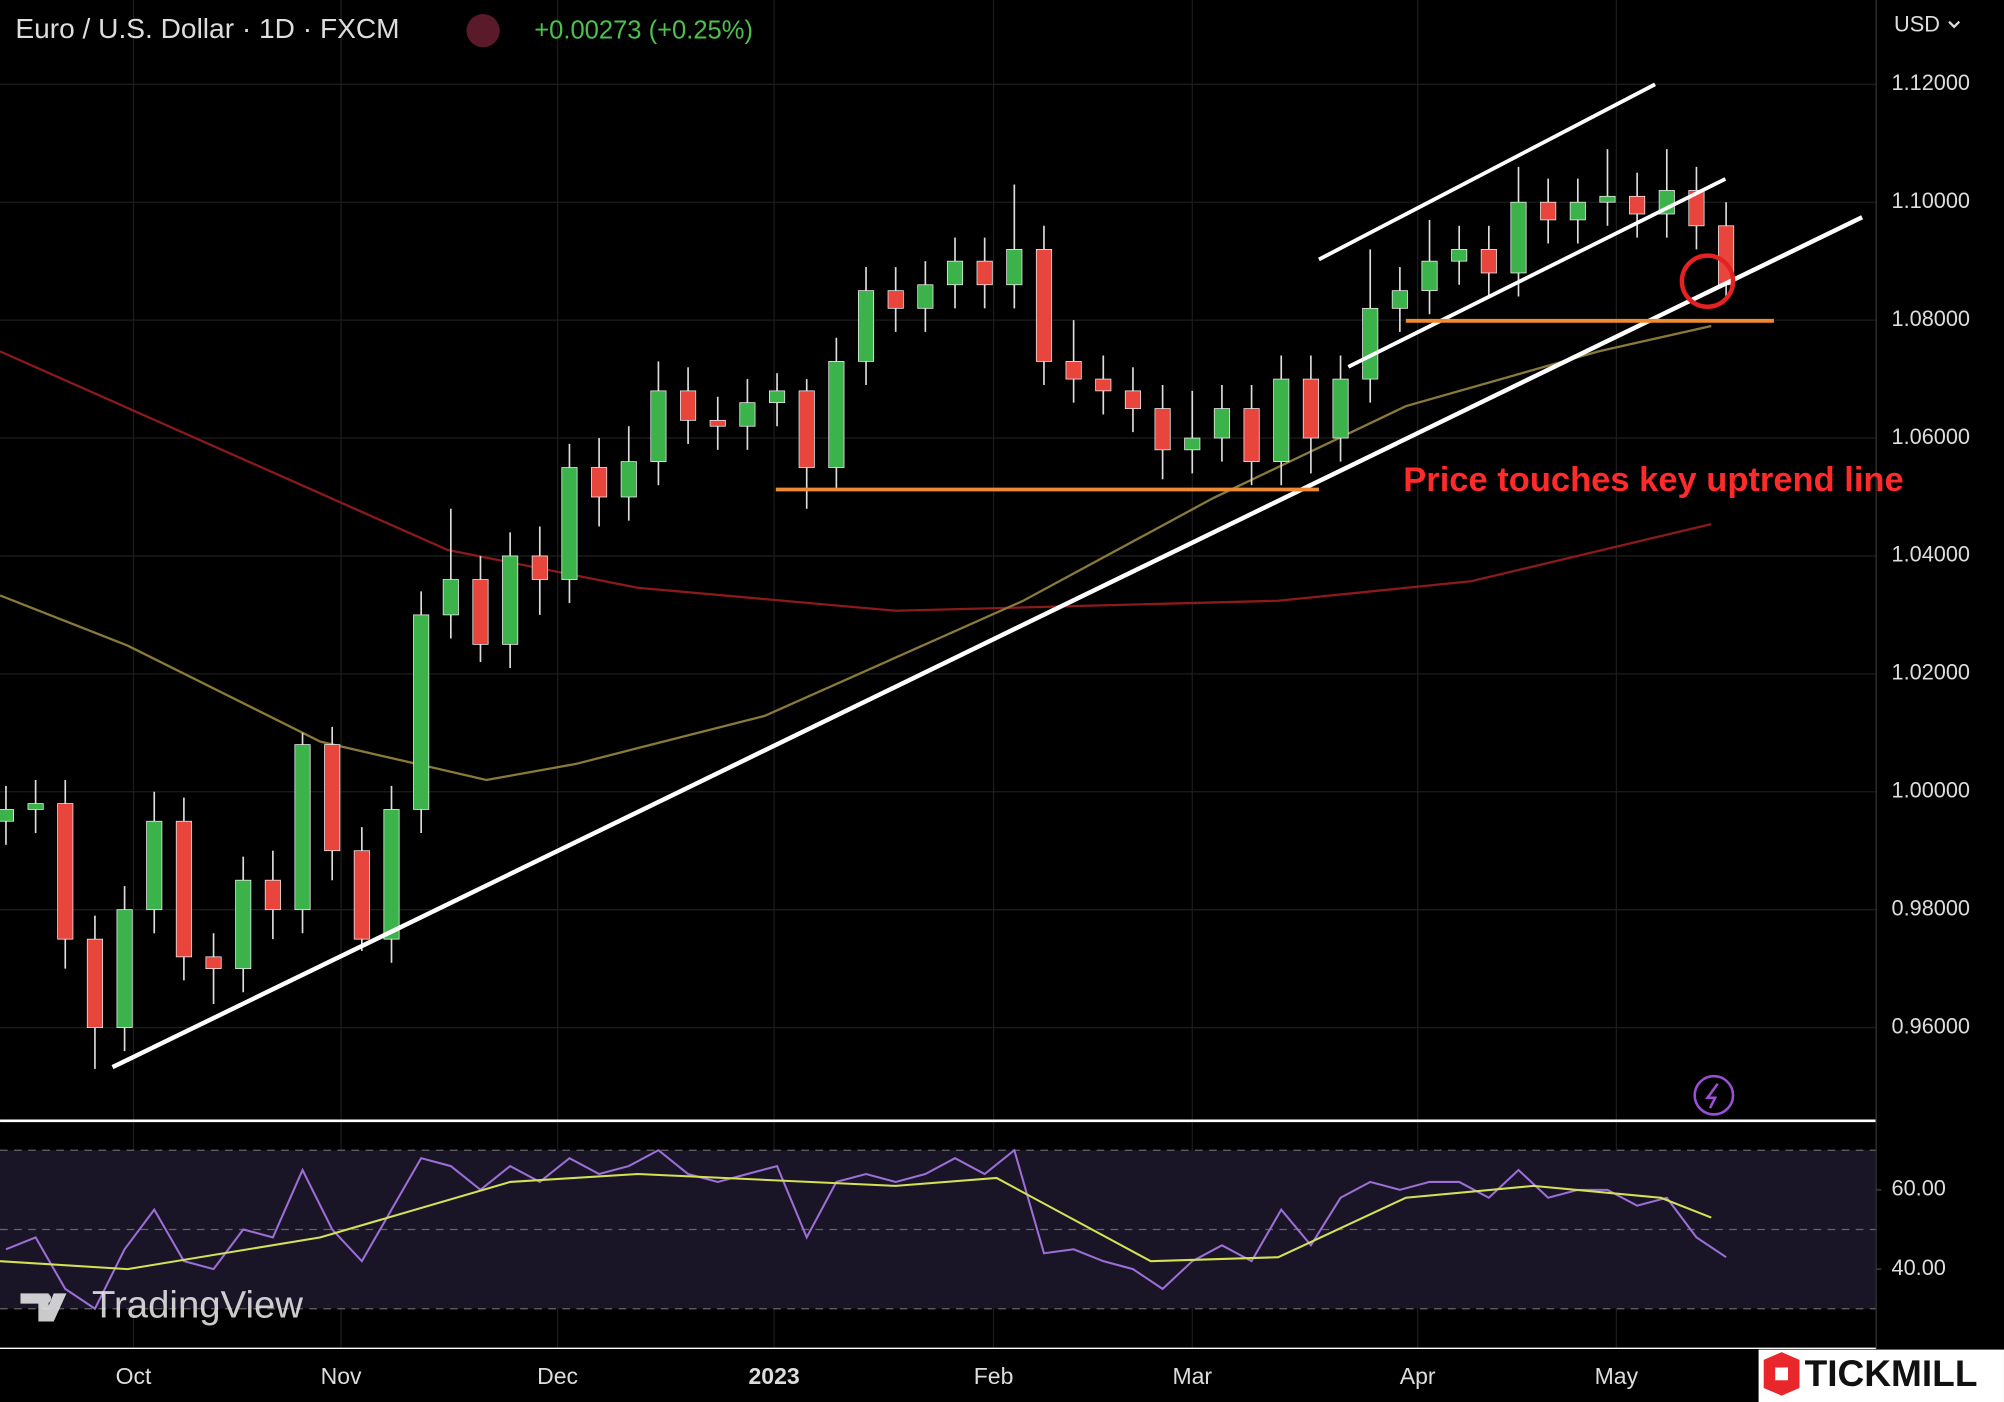 This screenshot has height=1402, width=2004. What do you see at coordinates (557, 1376) in the screenshot?
I see `x-tick-label: Dec` at bounding box center [557, 1376].